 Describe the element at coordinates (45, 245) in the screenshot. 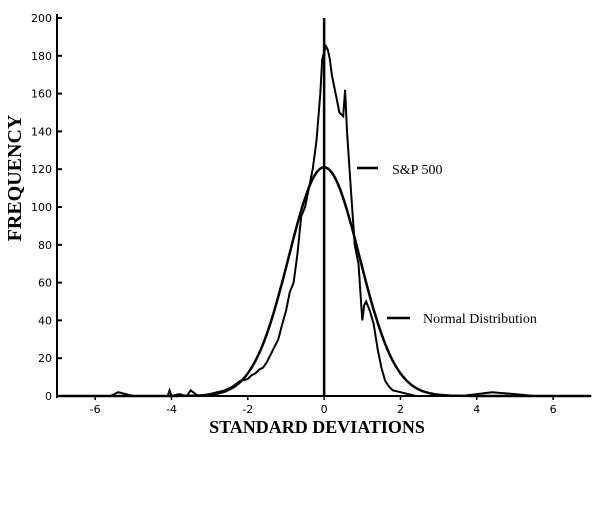

I see `y-tick-label: 80` at that location.